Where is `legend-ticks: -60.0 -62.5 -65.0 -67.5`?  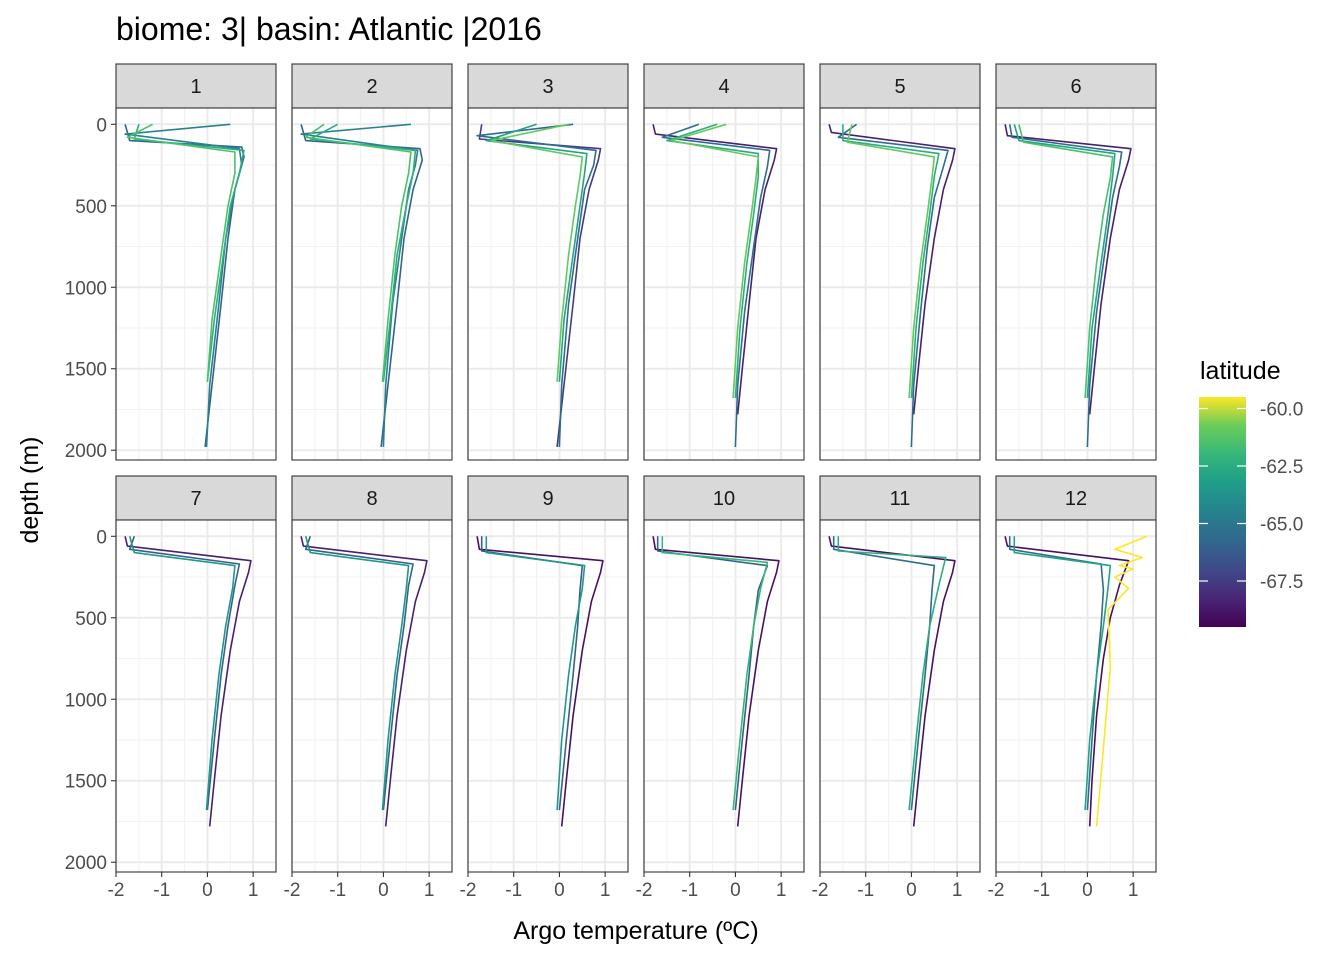 legend-ticks: -60.0 -62.5 -65.0 -67.5 is located at coordinates (1251, 496).